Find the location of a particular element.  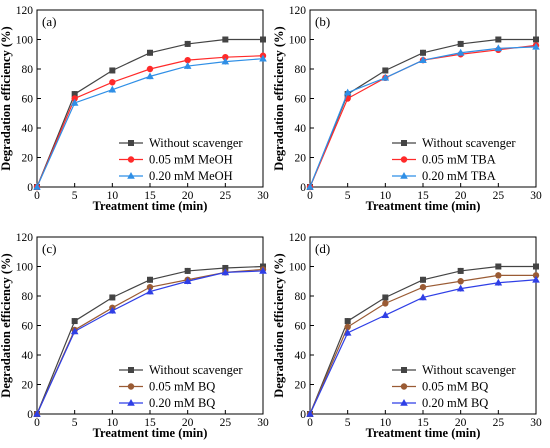

x-tick-label: 15 is located at coordinates (150, 196).